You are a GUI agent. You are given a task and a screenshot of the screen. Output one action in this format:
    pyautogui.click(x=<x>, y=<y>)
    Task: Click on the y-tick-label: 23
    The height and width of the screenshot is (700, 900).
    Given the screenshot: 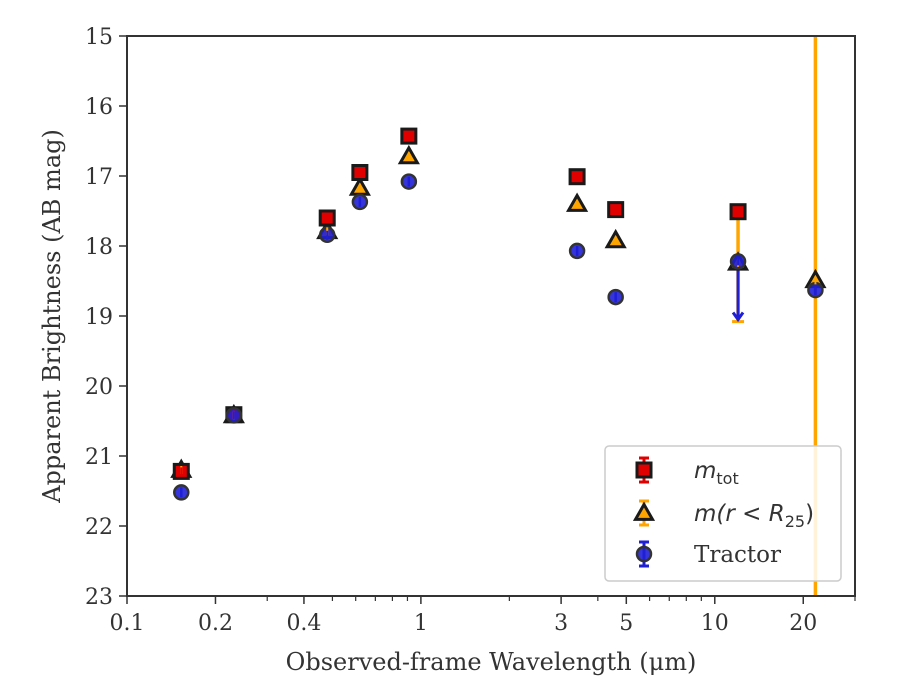 What is the action you would take?
    pyautogui.click(x=99, y=597)
    